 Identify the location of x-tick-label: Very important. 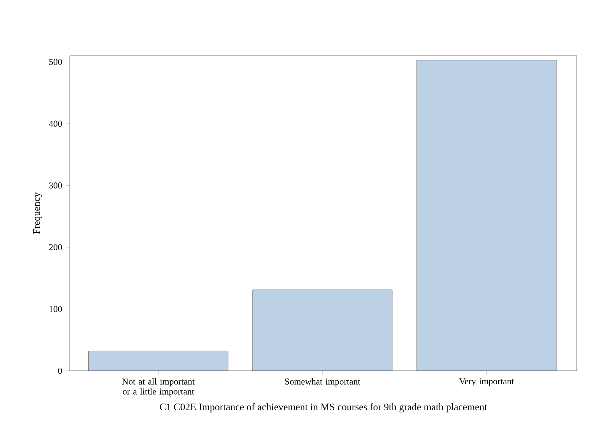
(486, 382).